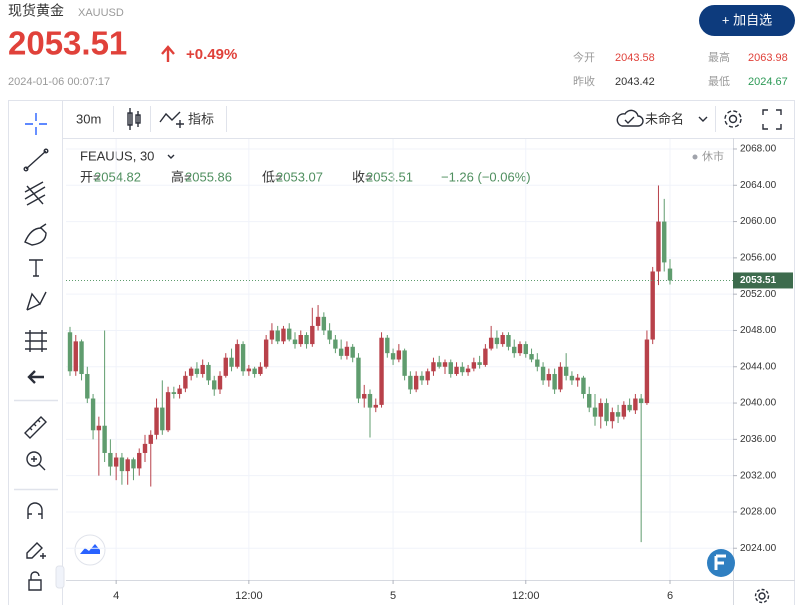 This screenshot has width=799, height=605. What do you see at coordinates (35, 193) in the screenshot?
I see `fib-tool` at bounding box center [35, 193].